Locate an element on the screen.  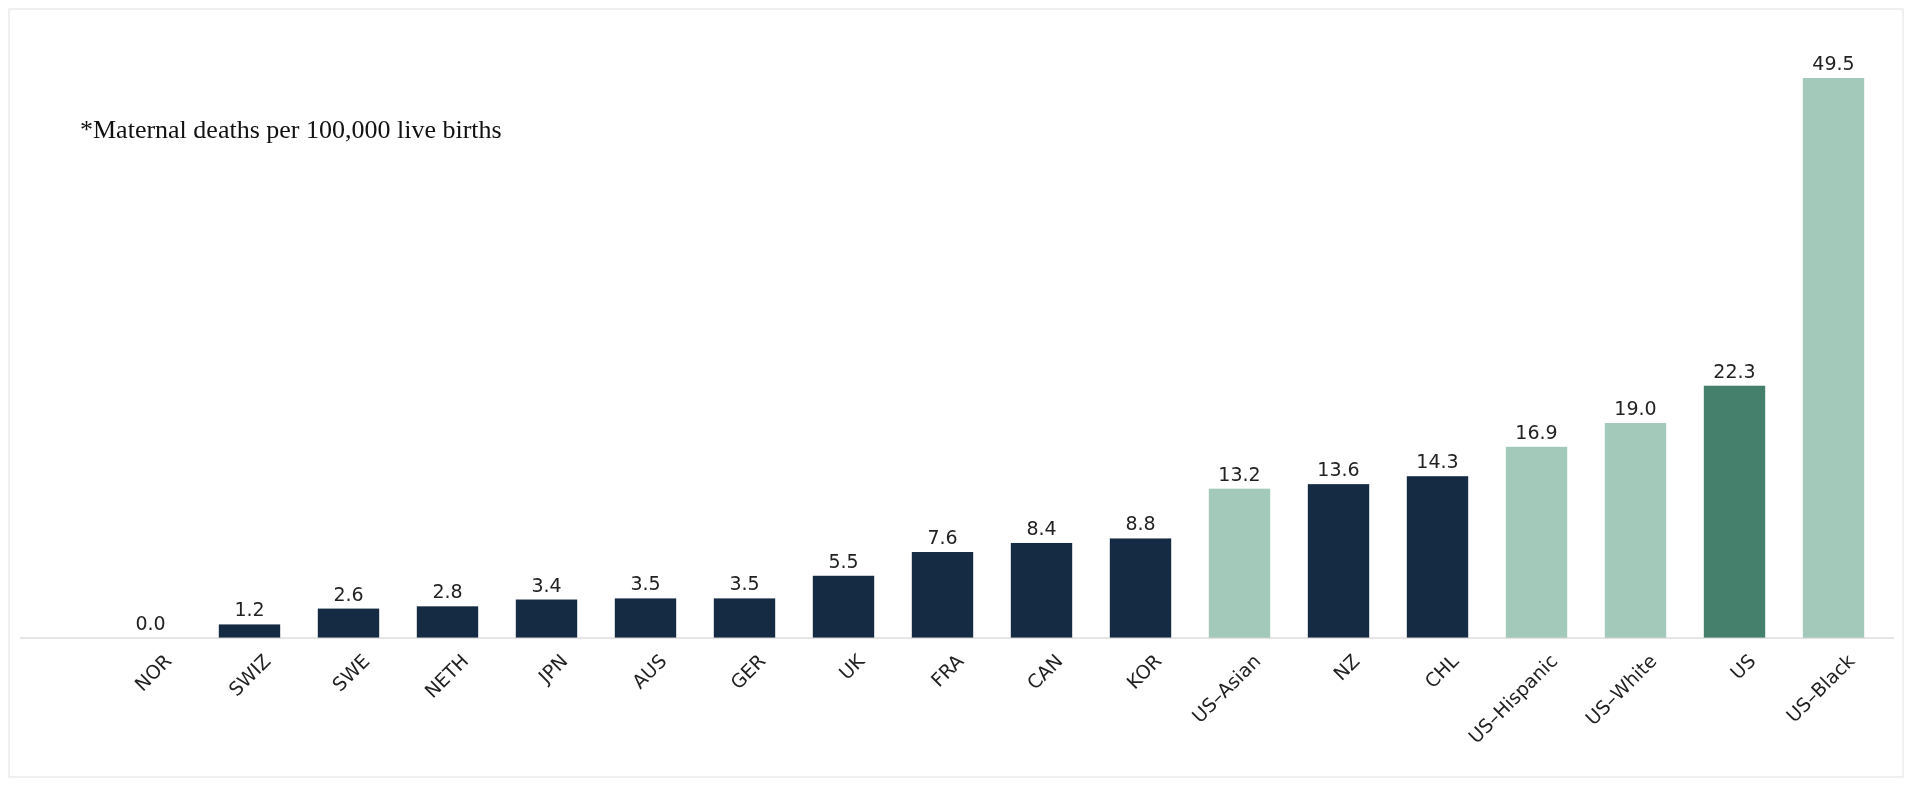
x-tick-label: US is located at coordinates (1742, 666).